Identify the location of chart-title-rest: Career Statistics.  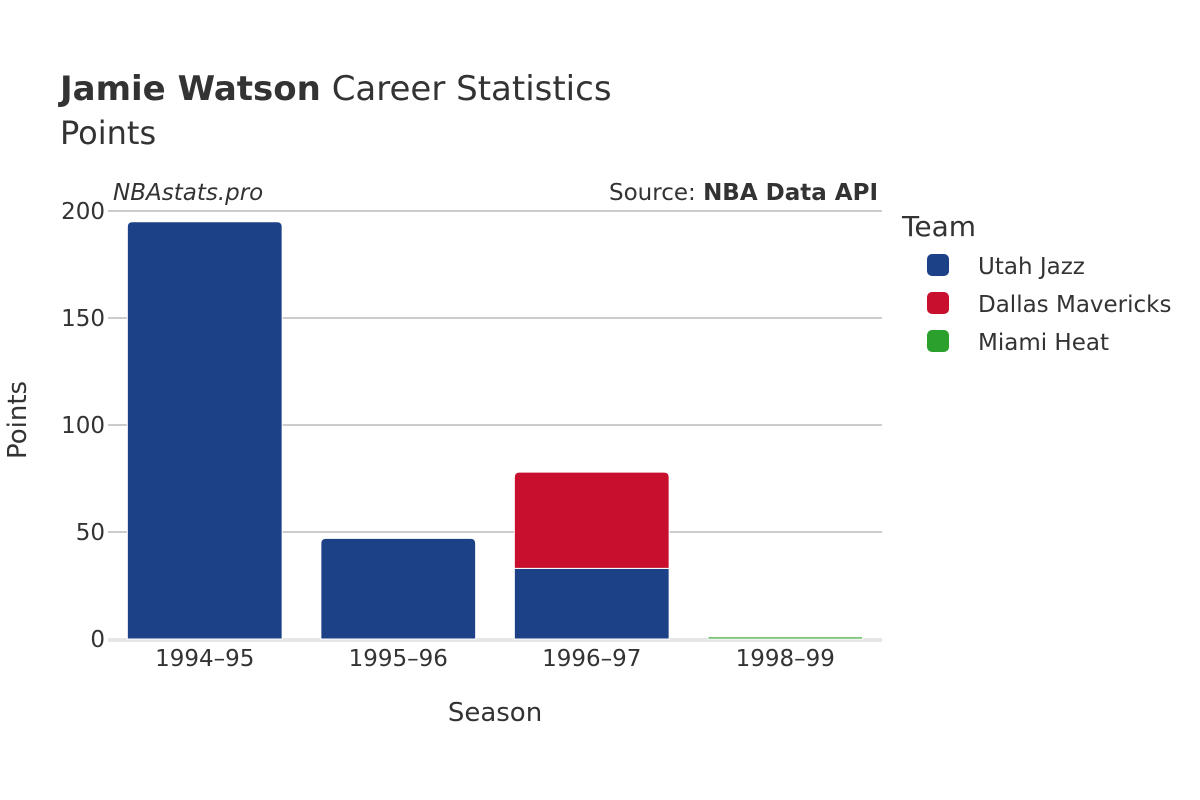
(472, 89).